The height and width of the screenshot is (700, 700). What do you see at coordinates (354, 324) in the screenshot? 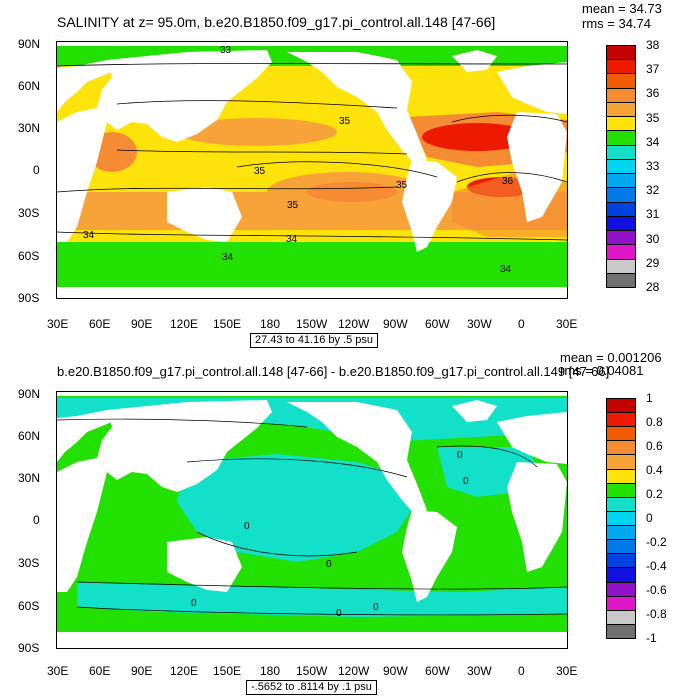
I see `lon-label: 120W` at bounding box center [354, 324].